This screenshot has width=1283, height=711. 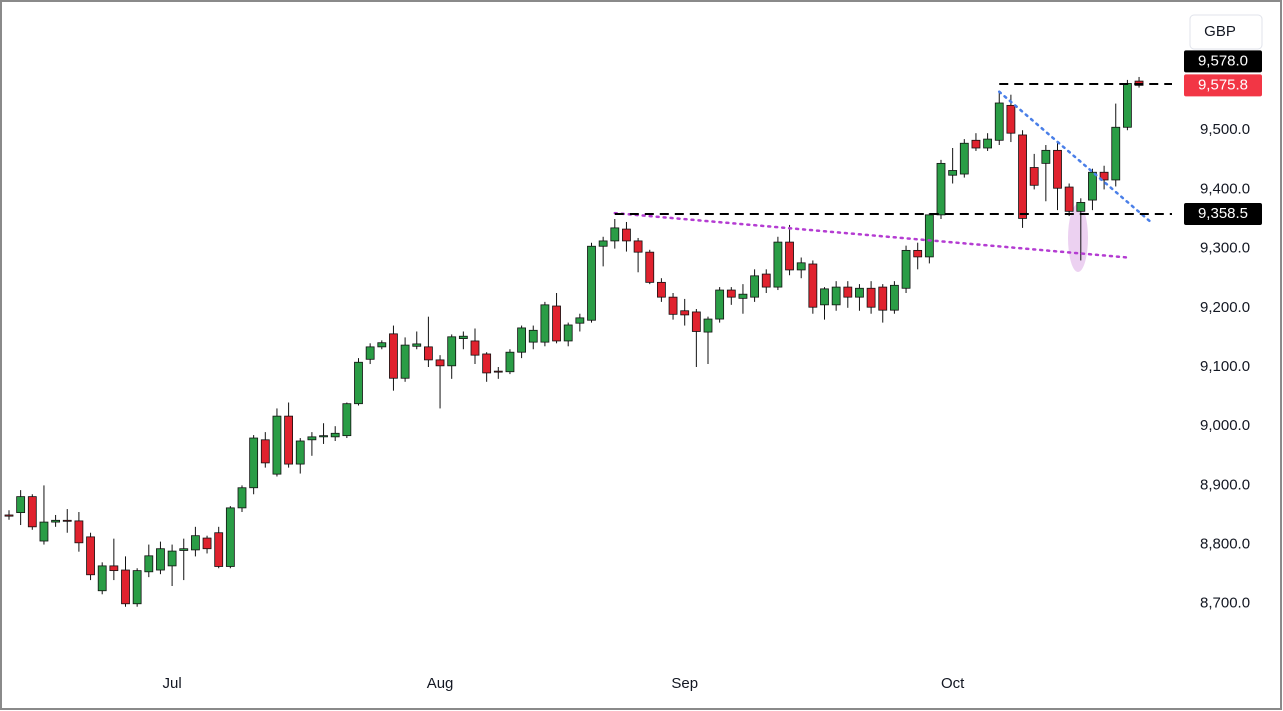 What do you see at coordinates (953, 683) in the screenshot?
I see `x-tick-label: Oct` at bounding box center [953, 683].